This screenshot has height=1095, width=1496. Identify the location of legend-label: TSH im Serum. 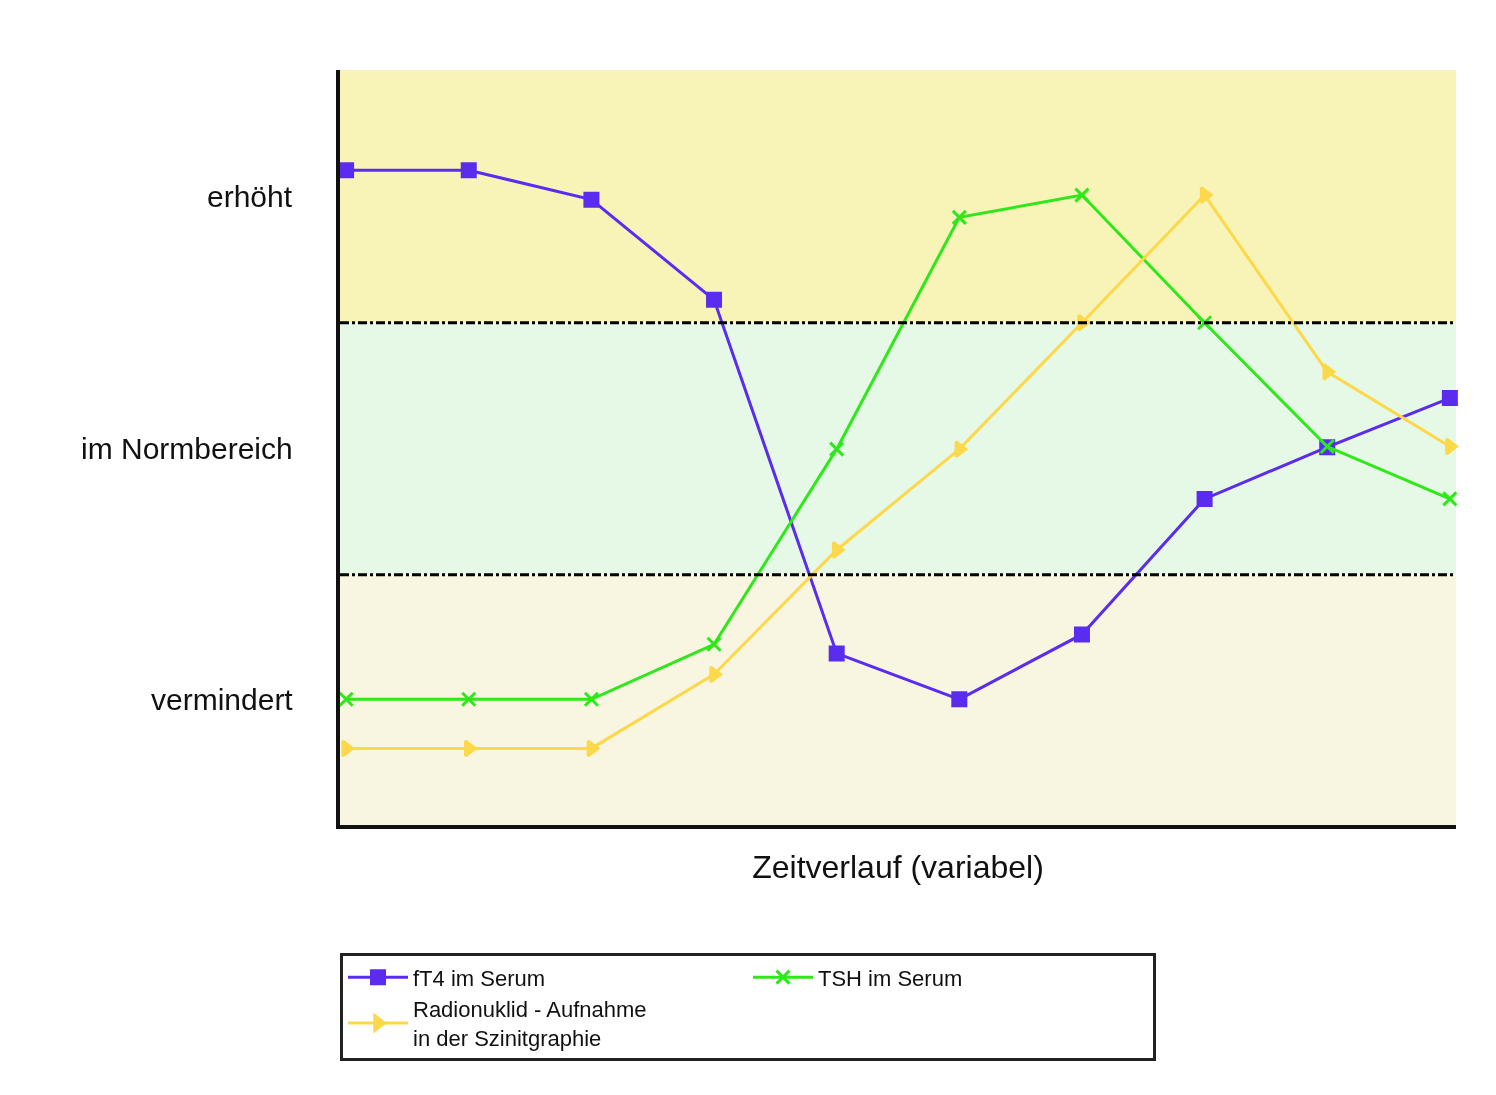
(890, 978).